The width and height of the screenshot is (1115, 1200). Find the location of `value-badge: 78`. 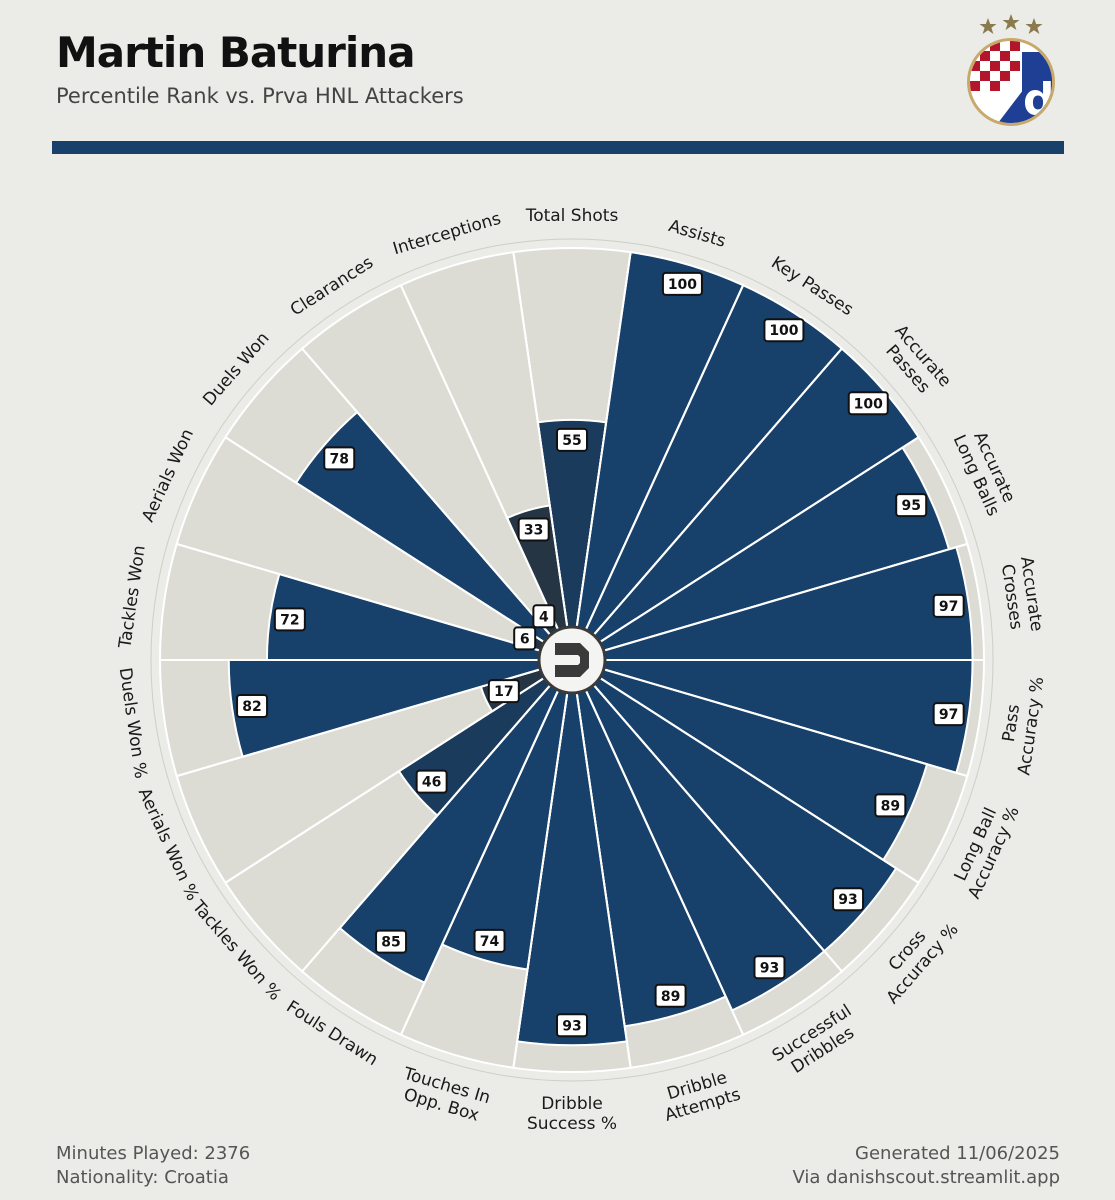

value-badge: 78 is located at coordinates (339, 458).